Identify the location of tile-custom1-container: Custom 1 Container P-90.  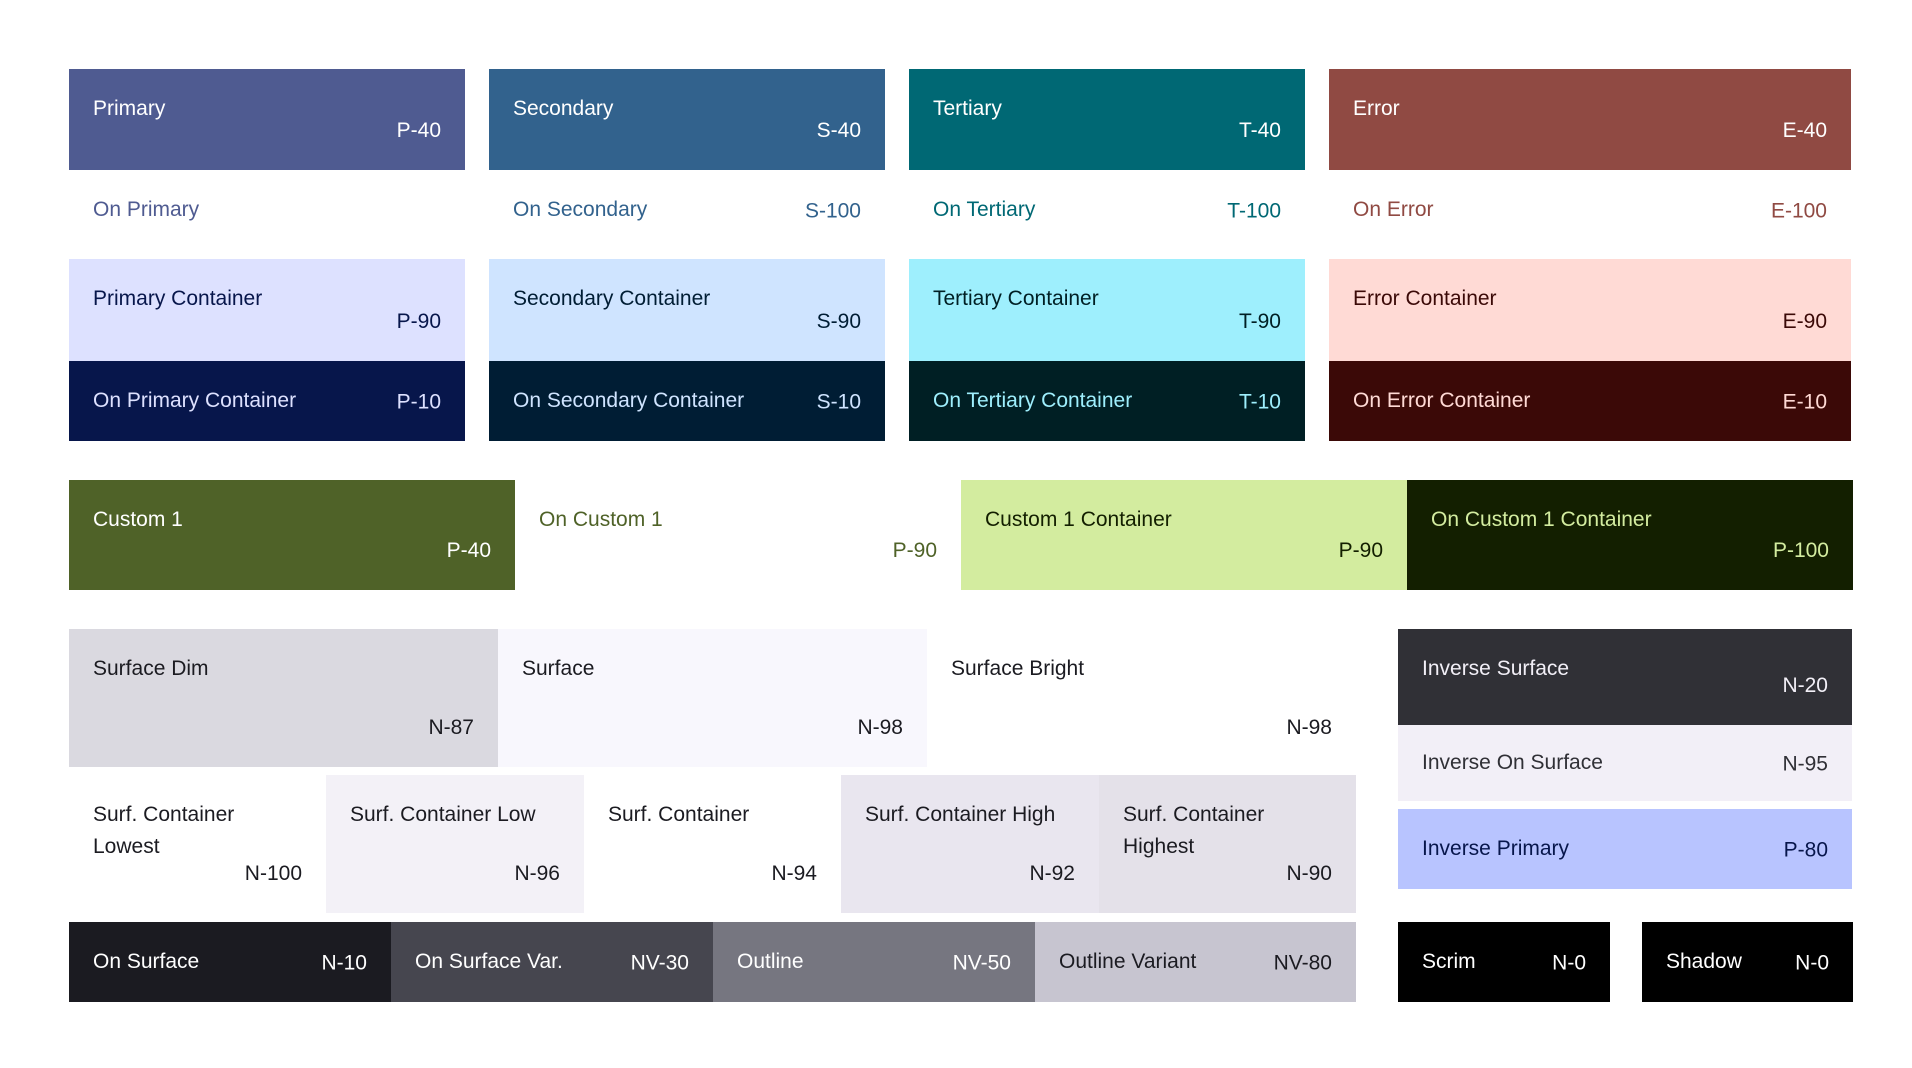
(1184, 535).